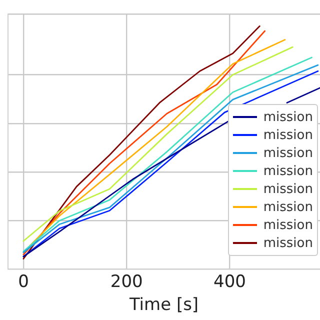 This screenshot has width=320, height=320. What do you see at coordinates (230, 282) in the screenshot?
I see `x-tick-label: 400` at bounding box center [230, 282].